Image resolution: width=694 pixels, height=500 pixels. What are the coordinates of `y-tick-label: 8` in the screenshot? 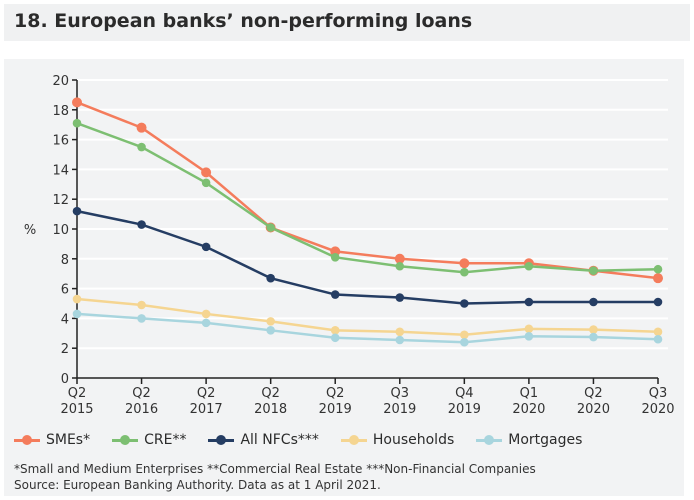 It's located at (65, 260).